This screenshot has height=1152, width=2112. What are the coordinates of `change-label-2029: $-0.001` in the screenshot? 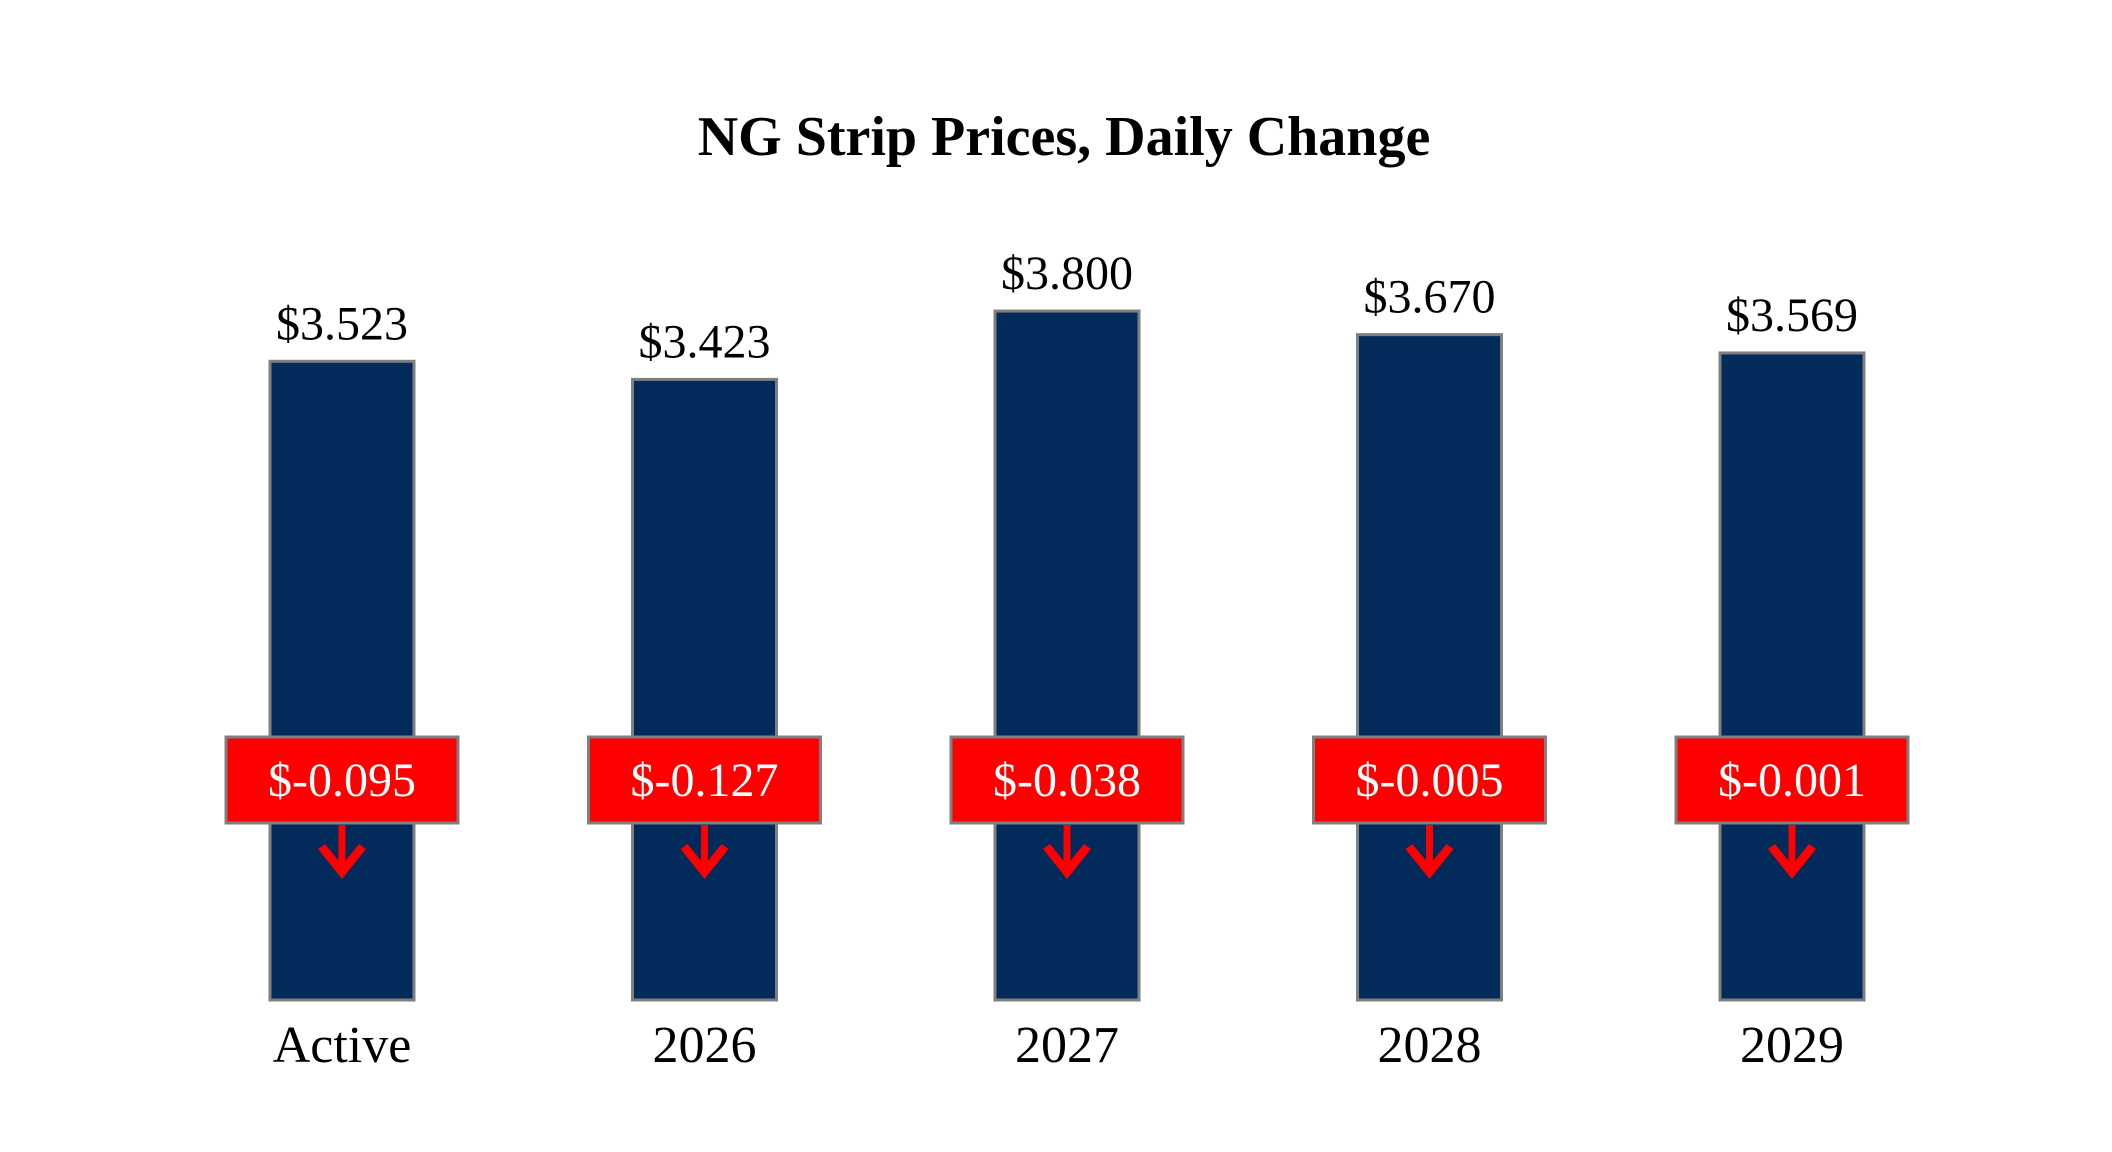 It's located at (1792, 780).